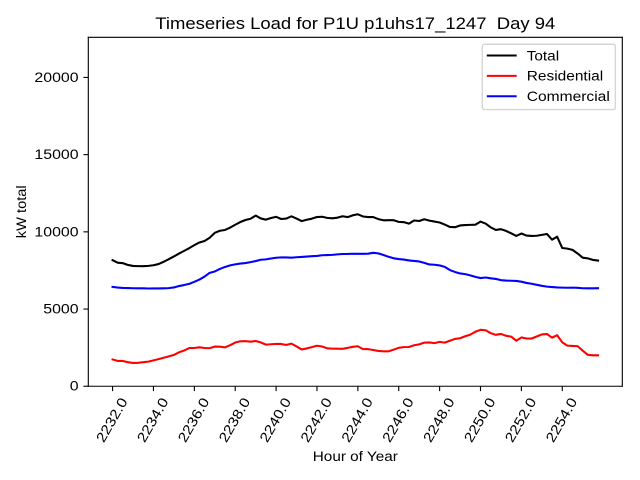 The width and height of the screenshot is (640, 480). Describe the element at coordinates (56, 77) in the screenshot. I see `svg-text: 20000` at that location.